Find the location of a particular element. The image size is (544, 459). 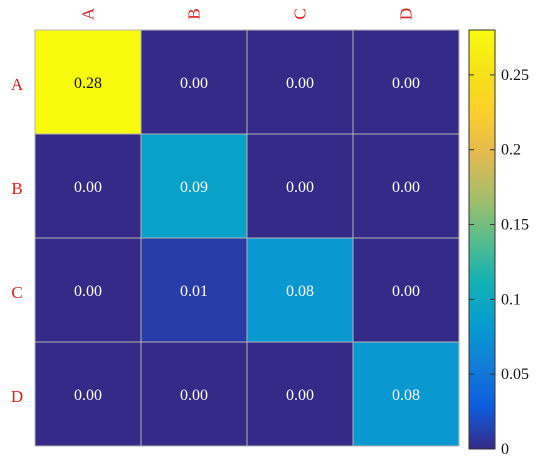

cell-value-label: 0.01 is located at coordinates (194, 291).